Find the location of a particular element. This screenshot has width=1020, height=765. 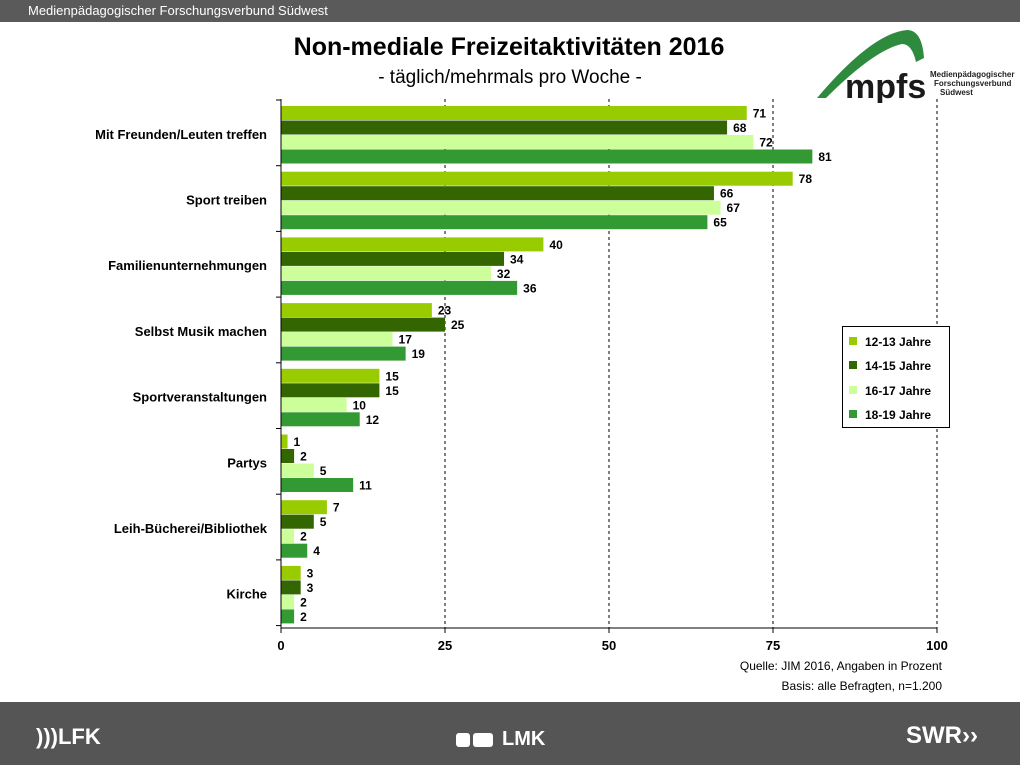

data-label: 4 is located at coordinates (316, 551).